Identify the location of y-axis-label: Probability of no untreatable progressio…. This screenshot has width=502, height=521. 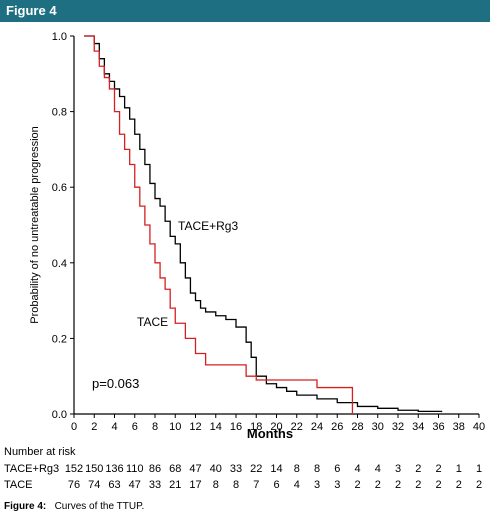
(35, 225).